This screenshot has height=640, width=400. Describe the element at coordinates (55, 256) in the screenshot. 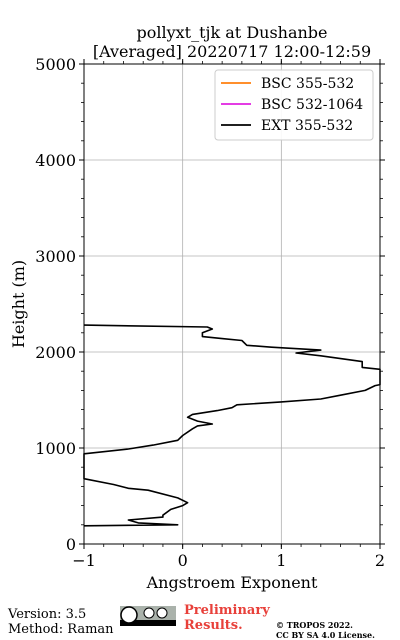

I see `y-tick-label: 3000` at that location.